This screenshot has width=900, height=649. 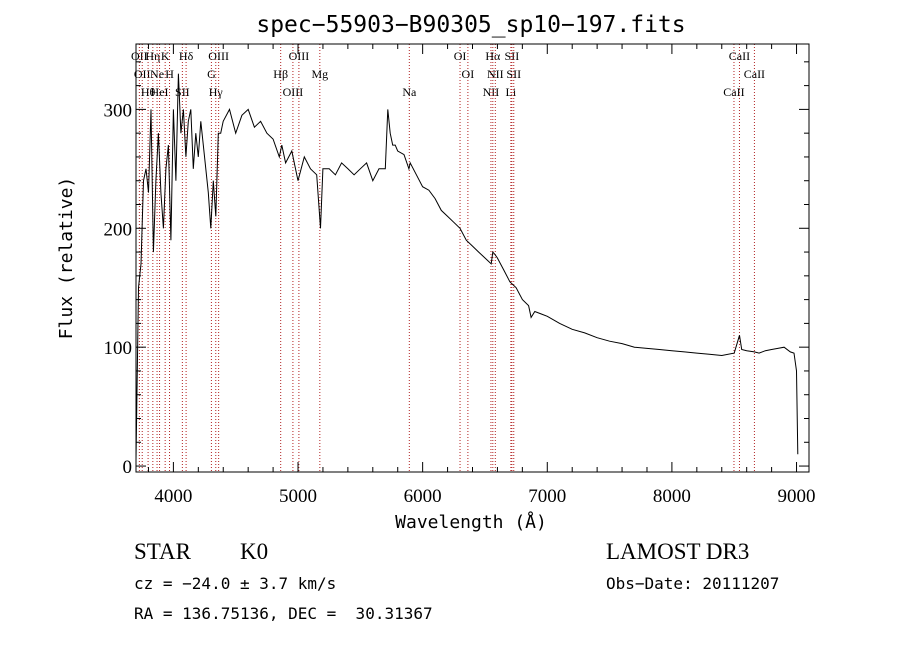 What do you see at coordinates (157, 74) in the screenshot?
I see `line-marker-label: Ne` at bounding box center [157, 74].